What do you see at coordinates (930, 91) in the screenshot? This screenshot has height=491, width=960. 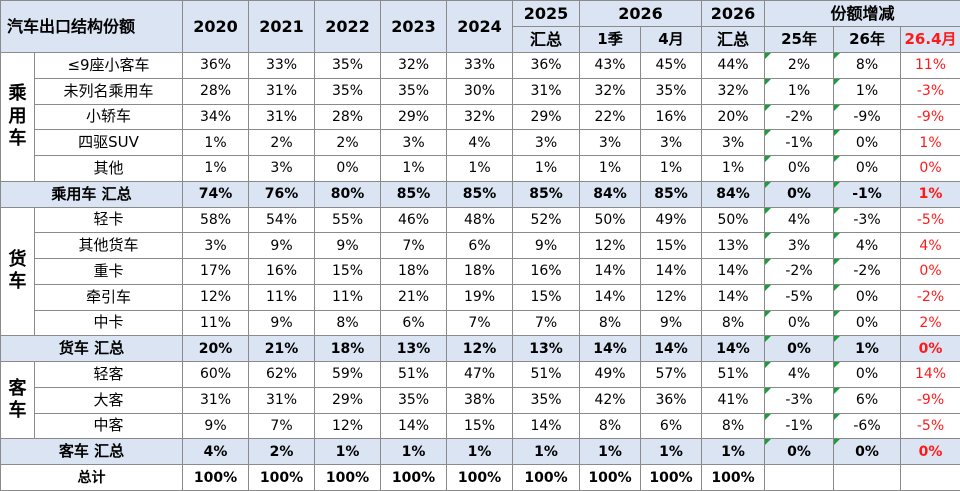 I see `table-cell: -3%` at bounding box center [930, 91].